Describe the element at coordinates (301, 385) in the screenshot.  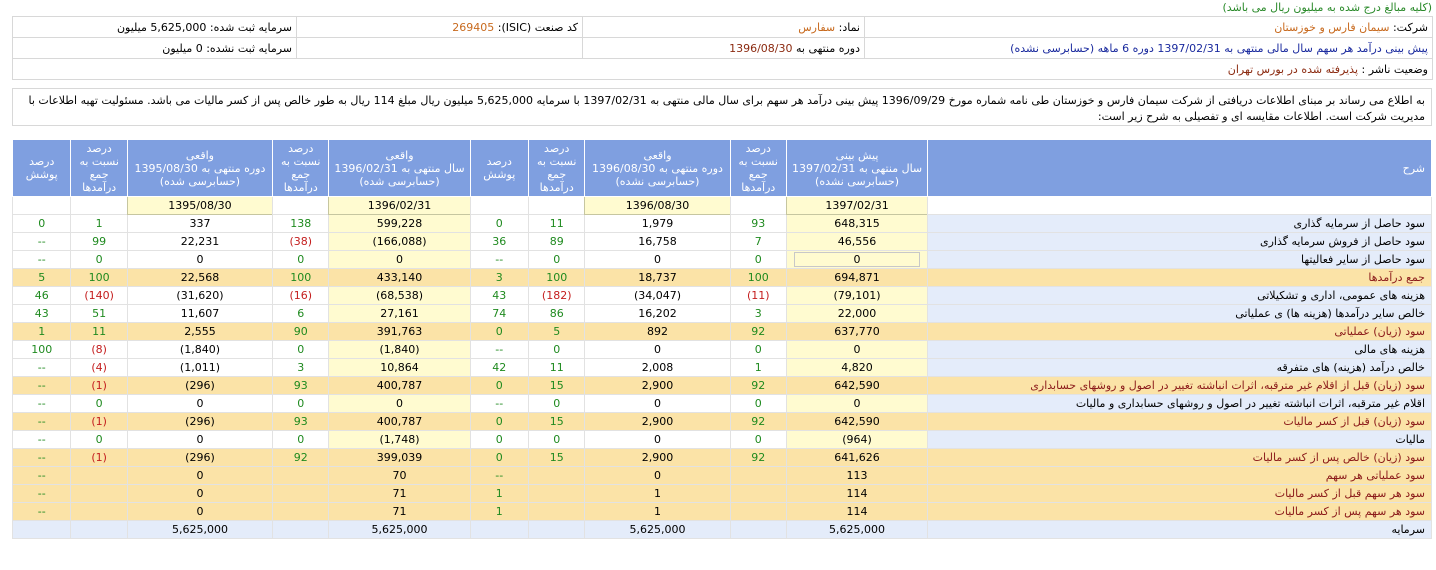
I see `cell-pct-3: 93` at that location.